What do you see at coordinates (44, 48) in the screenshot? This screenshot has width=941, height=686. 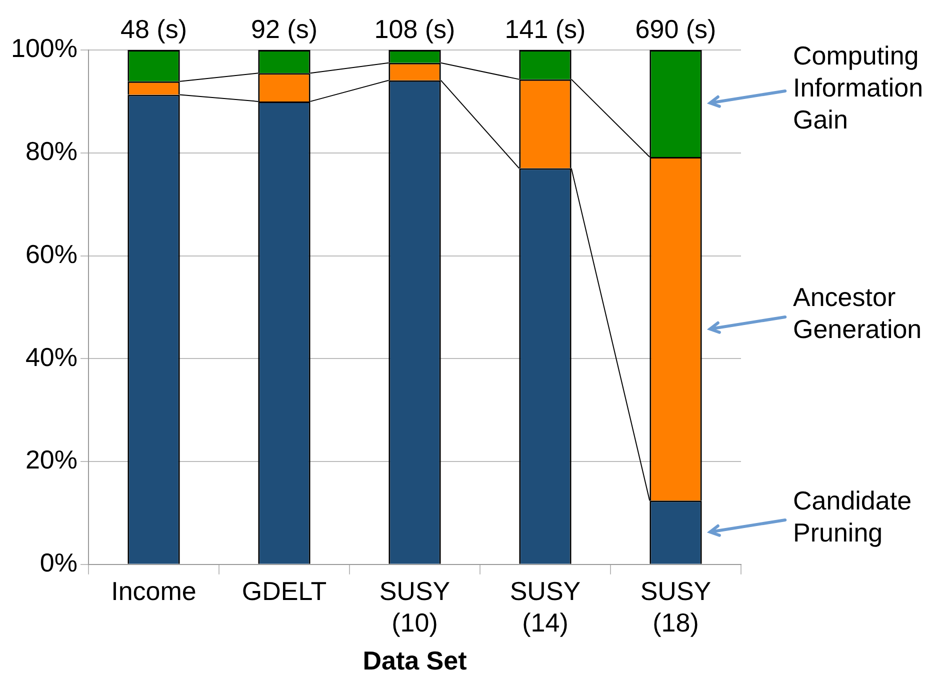 I see `y-tick-label: 100%` at bounding box center [44, 48].